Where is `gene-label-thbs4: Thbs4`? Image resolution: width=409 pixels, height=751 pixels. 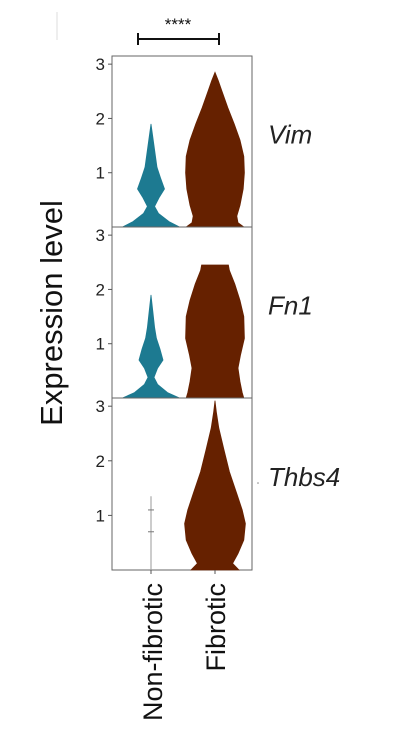
gene-label-thbs4: Thbs4 is located at coordinates (304, 477).